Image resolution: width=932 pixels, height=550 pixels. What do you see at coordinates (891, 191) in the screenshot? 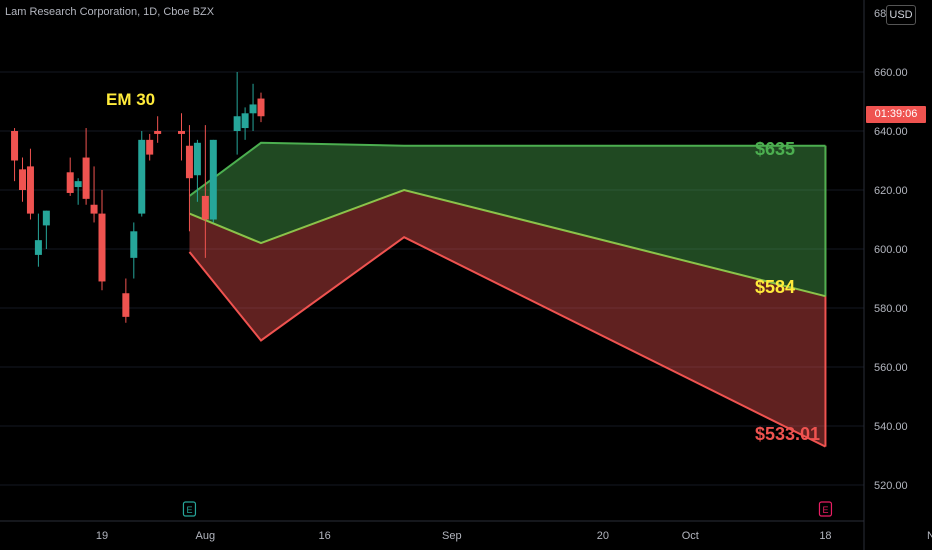
I see `price-tick-label: 620.00` at bounding box center [891, 191].